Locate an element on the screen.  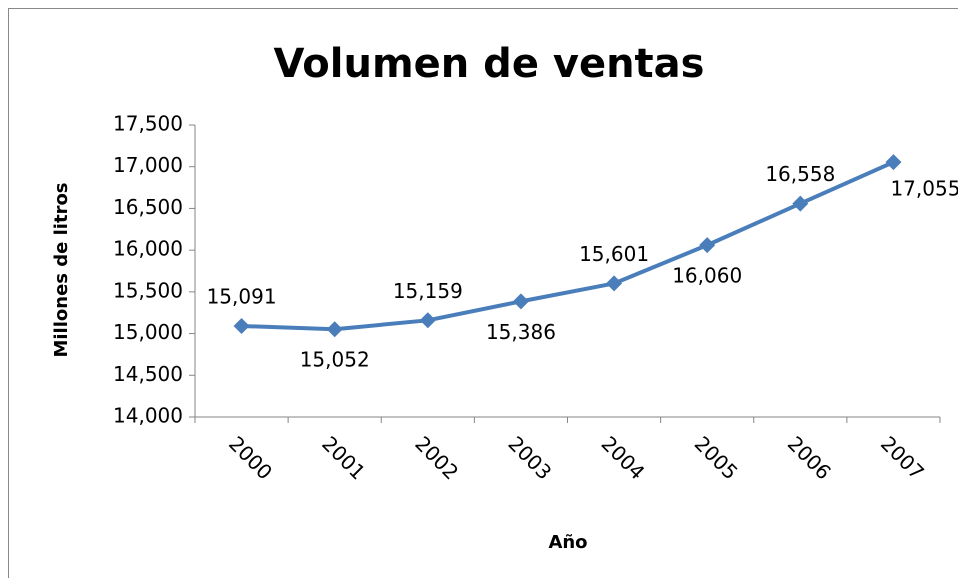
y-tick-label: 16,000 is located at coordinates (148, 249).